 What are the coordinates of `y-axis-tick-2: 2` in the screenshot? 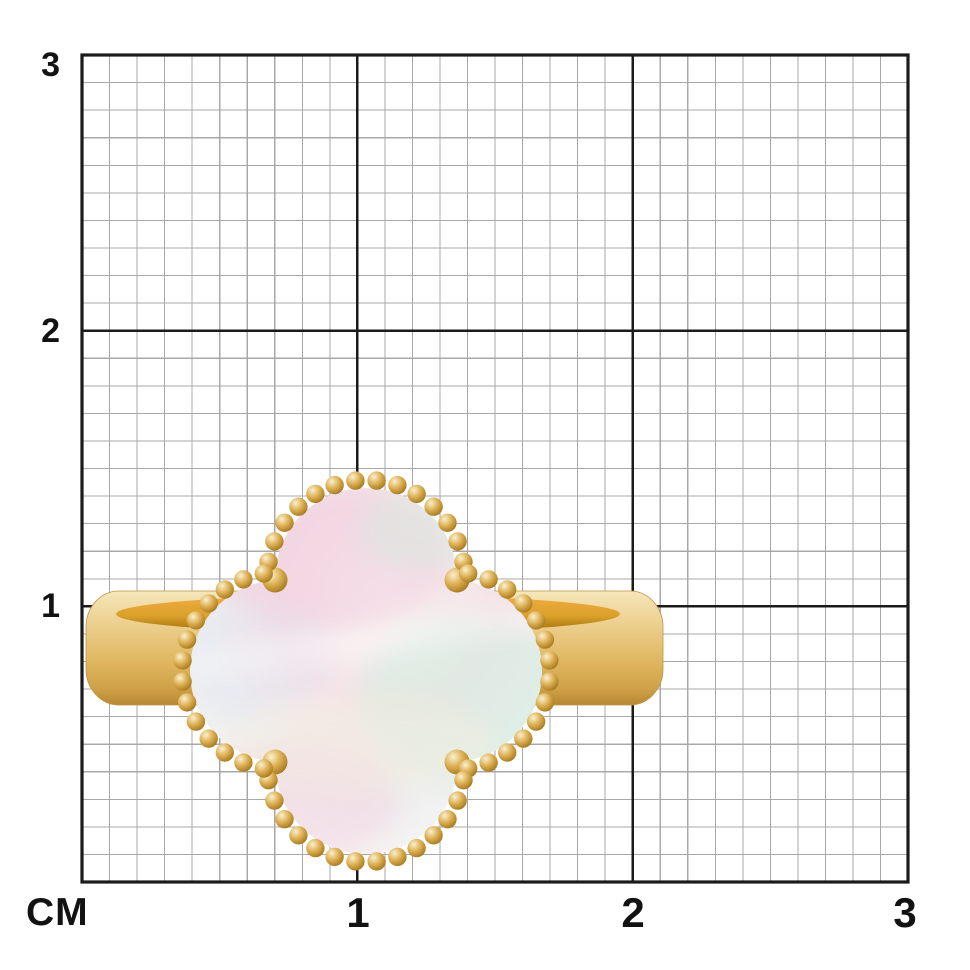 It's located at (50, 331).